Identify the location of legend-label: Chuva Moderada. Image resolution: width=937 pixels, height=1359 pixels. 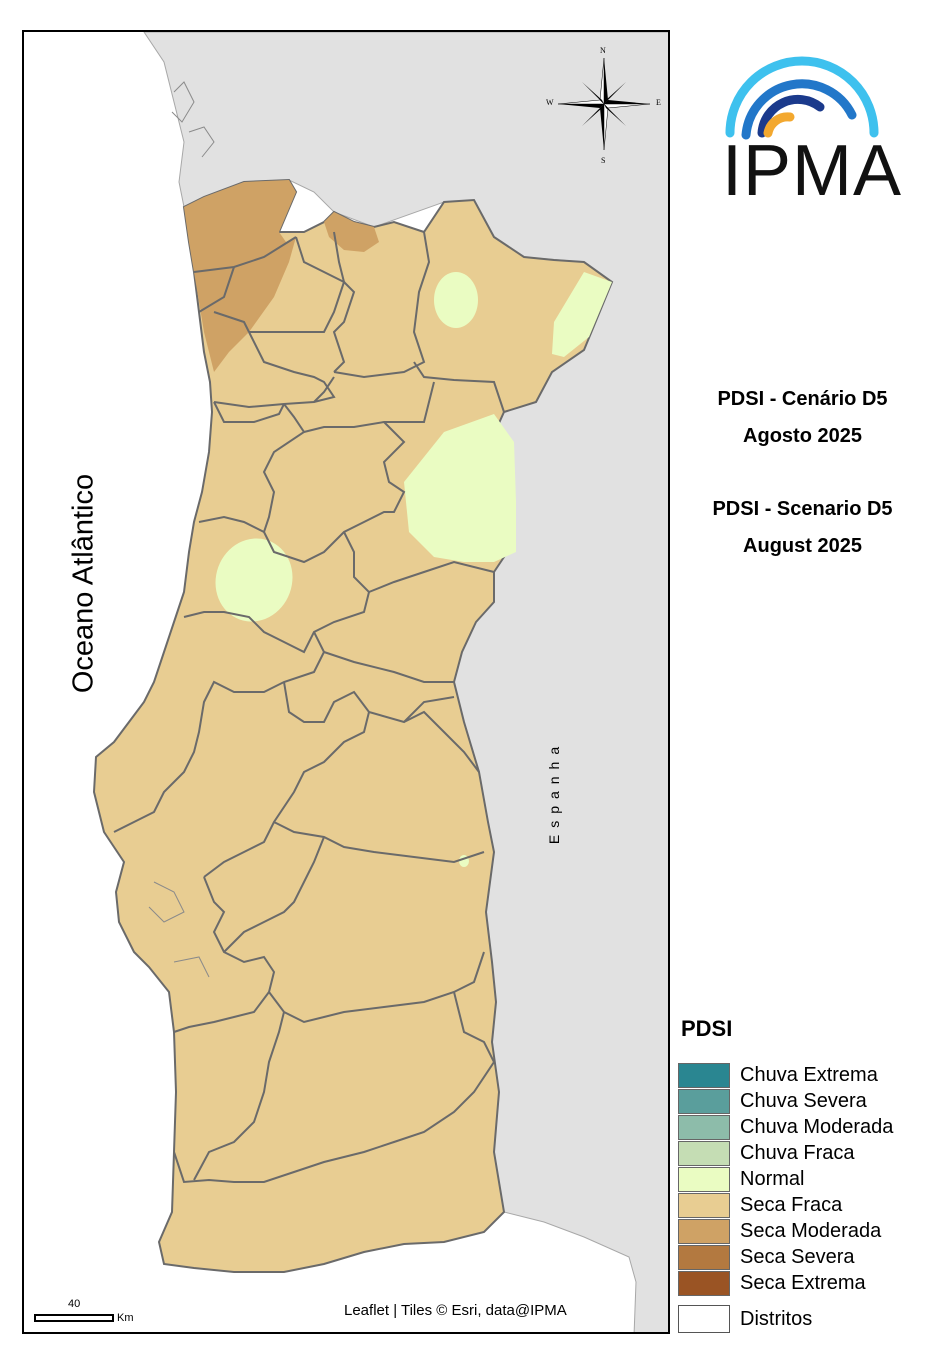
(817, 1126).